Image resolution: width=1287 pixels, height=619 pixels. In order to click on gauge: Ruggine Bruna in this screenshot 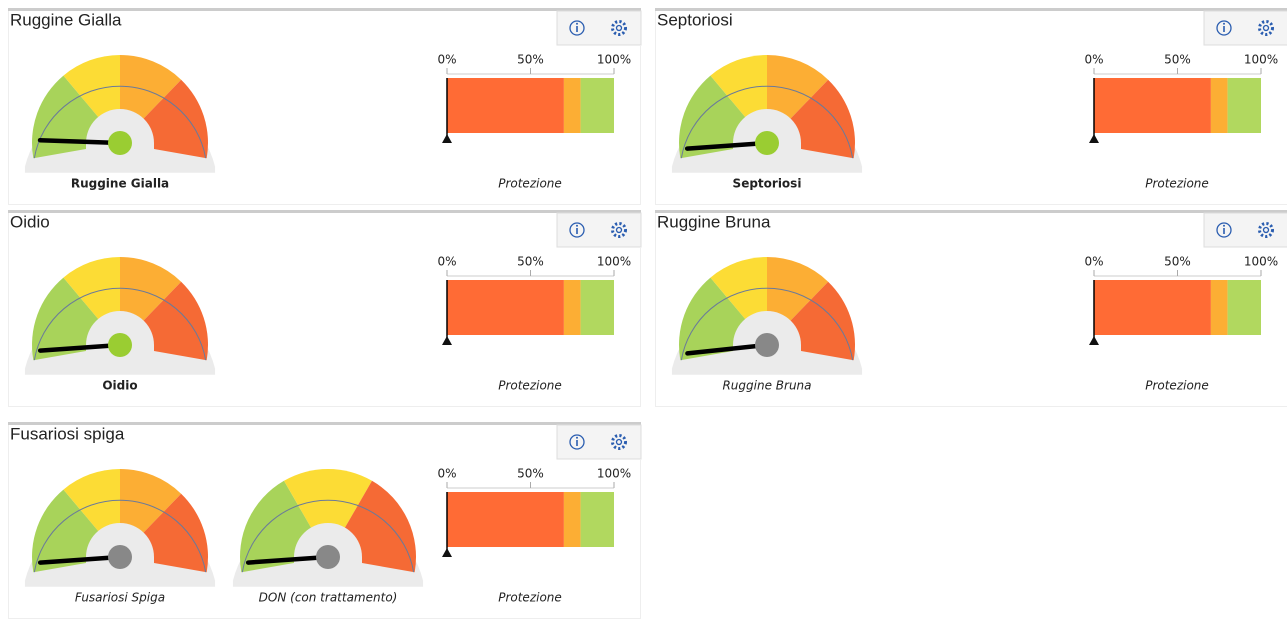, I will do `click(767, 325)`.